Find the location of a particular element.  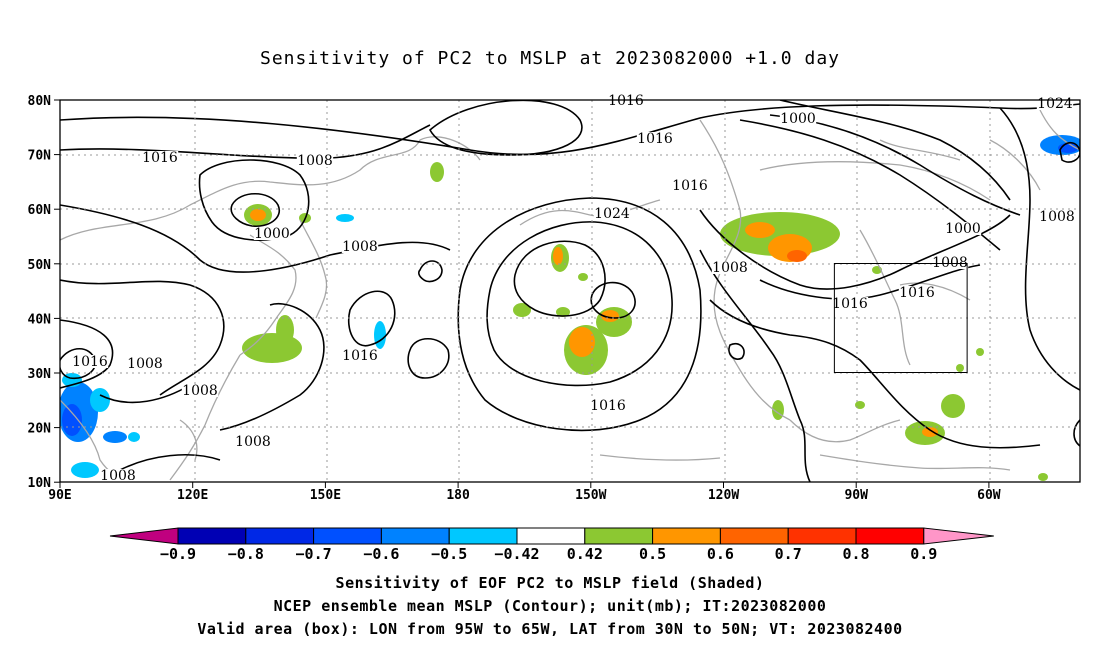

colorbar-tick-label: 0.6 is located at coordinates (720, 554).